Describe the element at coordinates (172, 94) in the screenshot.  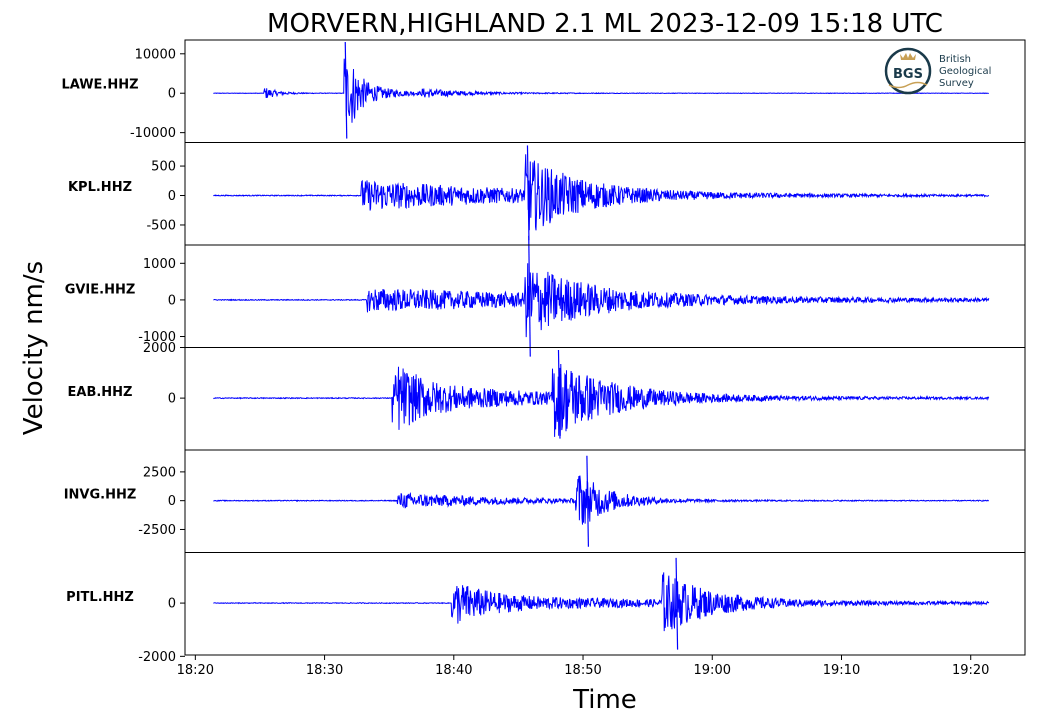
I see `y-tick-label-LAWE.HHZ: 0` at that location.